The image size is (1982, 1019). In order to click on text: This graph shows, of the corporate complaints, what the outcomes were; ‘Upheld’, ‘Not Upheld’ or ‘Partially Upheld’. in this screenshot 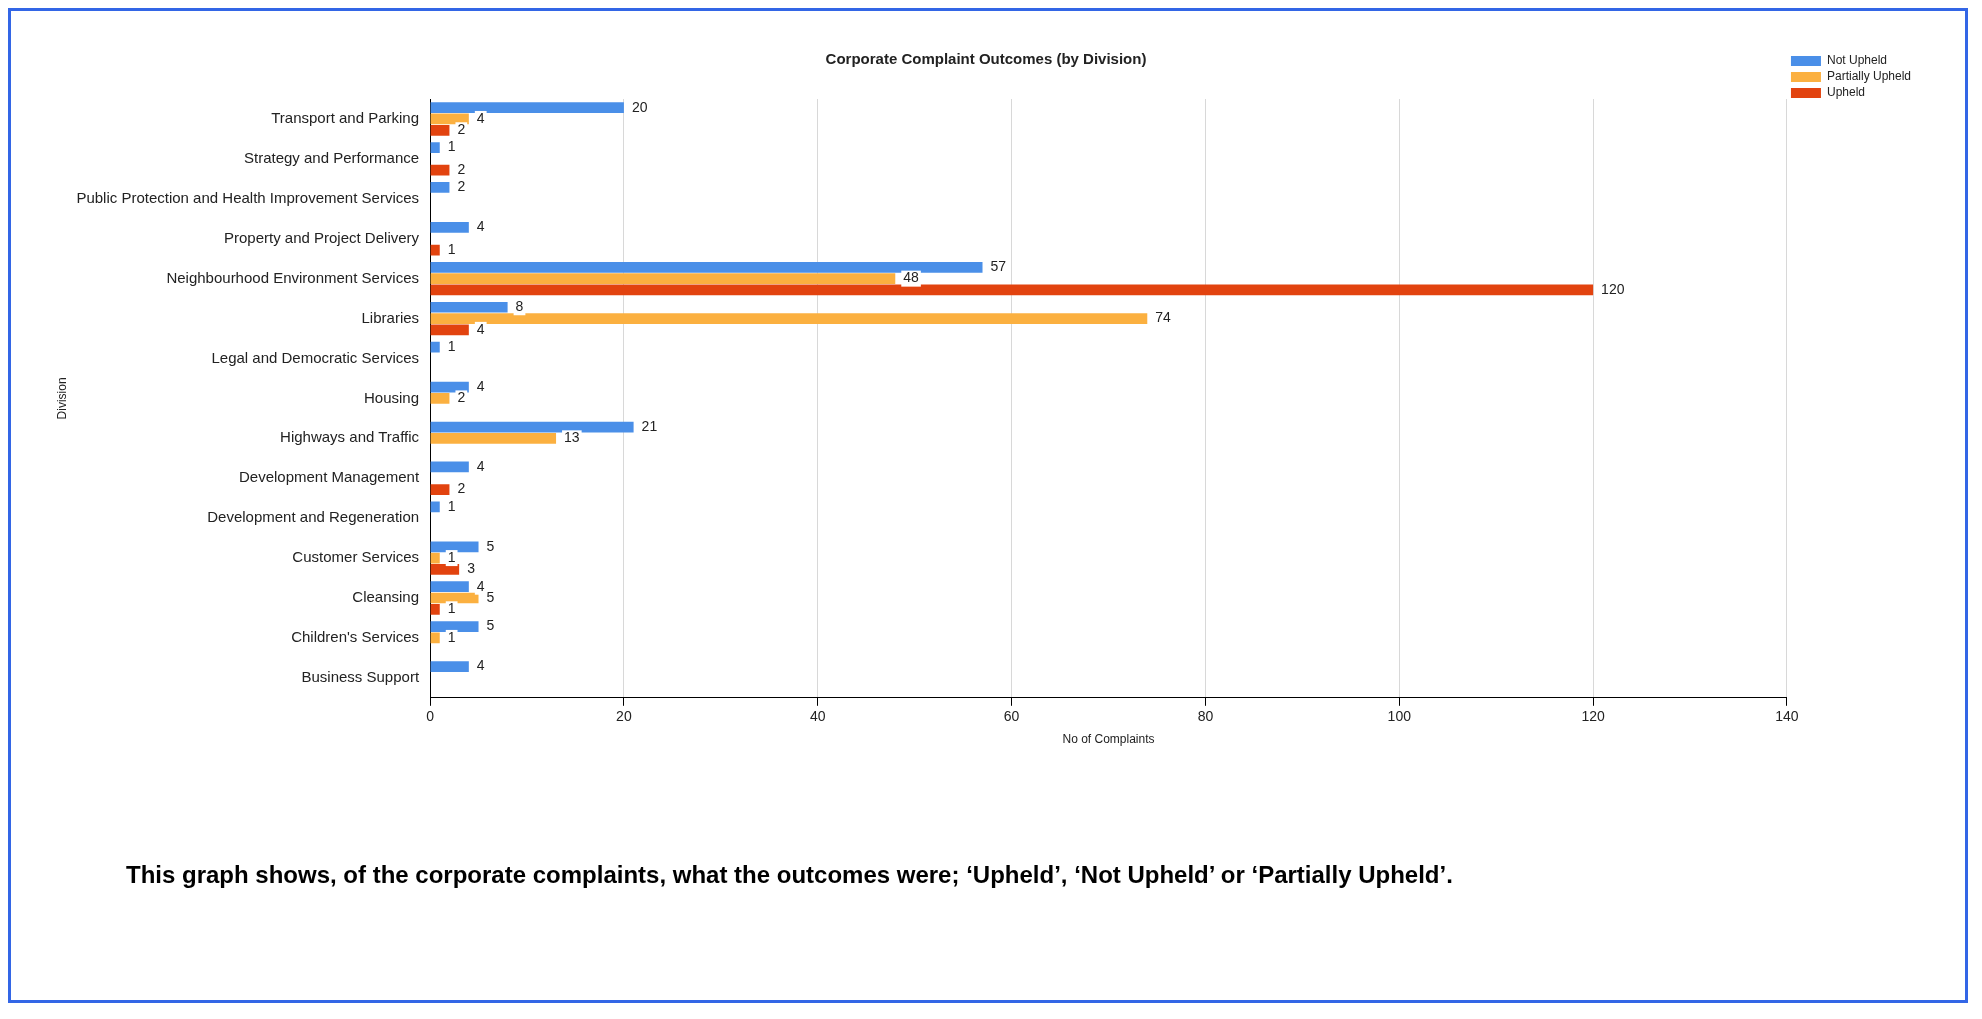, I will do `click(790, 875)`.